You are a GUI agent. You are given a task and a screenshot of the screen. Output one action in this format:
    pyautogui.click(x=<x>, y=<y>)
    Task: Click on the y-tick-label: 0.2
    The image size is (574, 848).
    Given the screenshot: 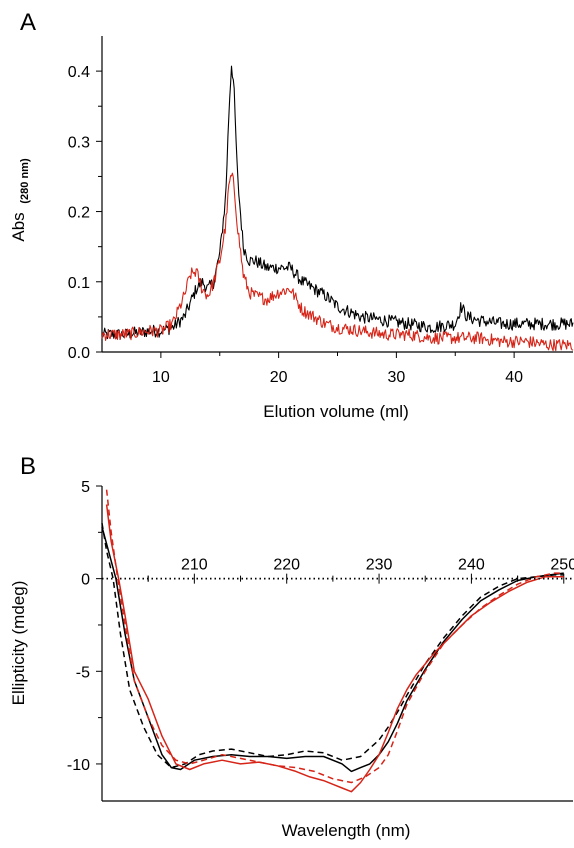 What is the action you would take?
    pyautogui.click(x=79, y=213)
    